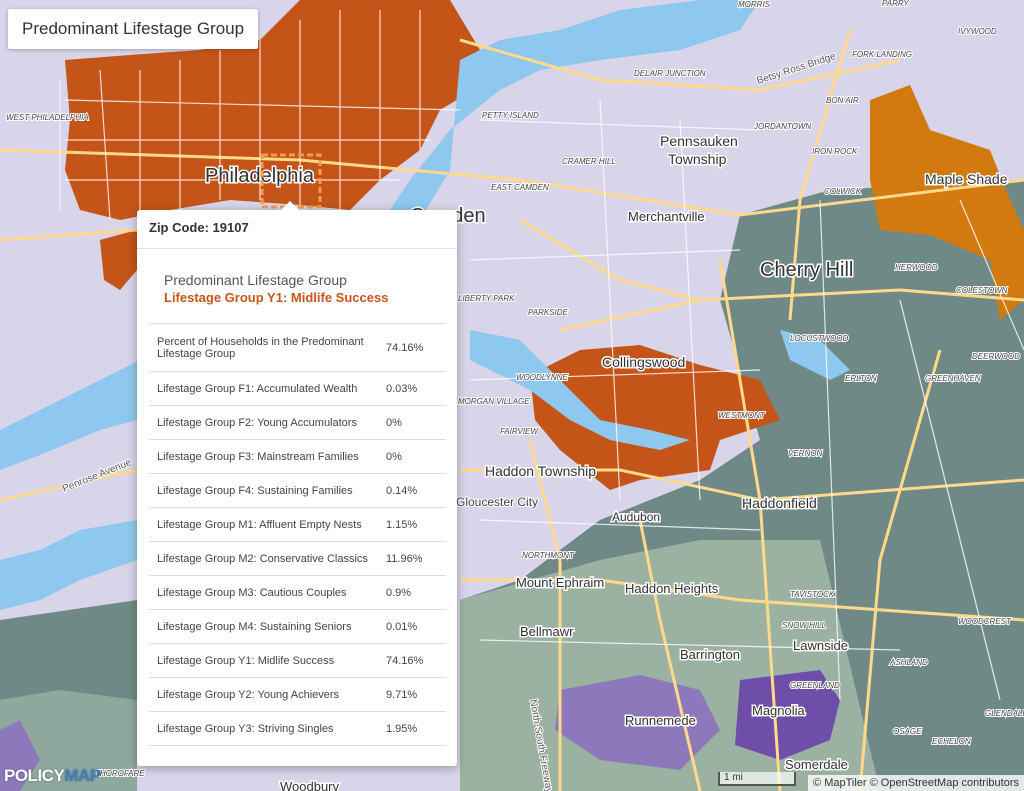 The height and width of the screenshot is (791, 1024). What do you see at coordinates (510, 115) in the screenshot?
I see `label-petty-island: PETTY ISLAND` at bounding box center [510, 115].